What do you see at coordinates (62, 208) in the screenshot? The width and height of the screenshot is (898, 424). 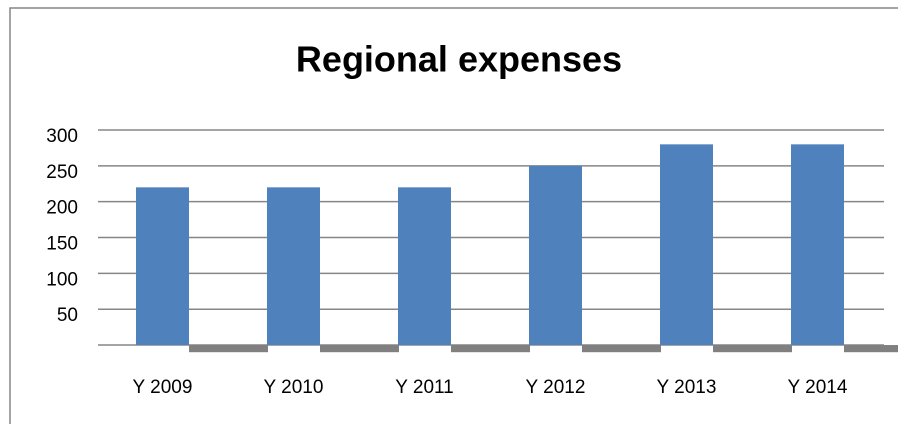 I see `y-tick-label: 200` at bounding box center [62, 208].